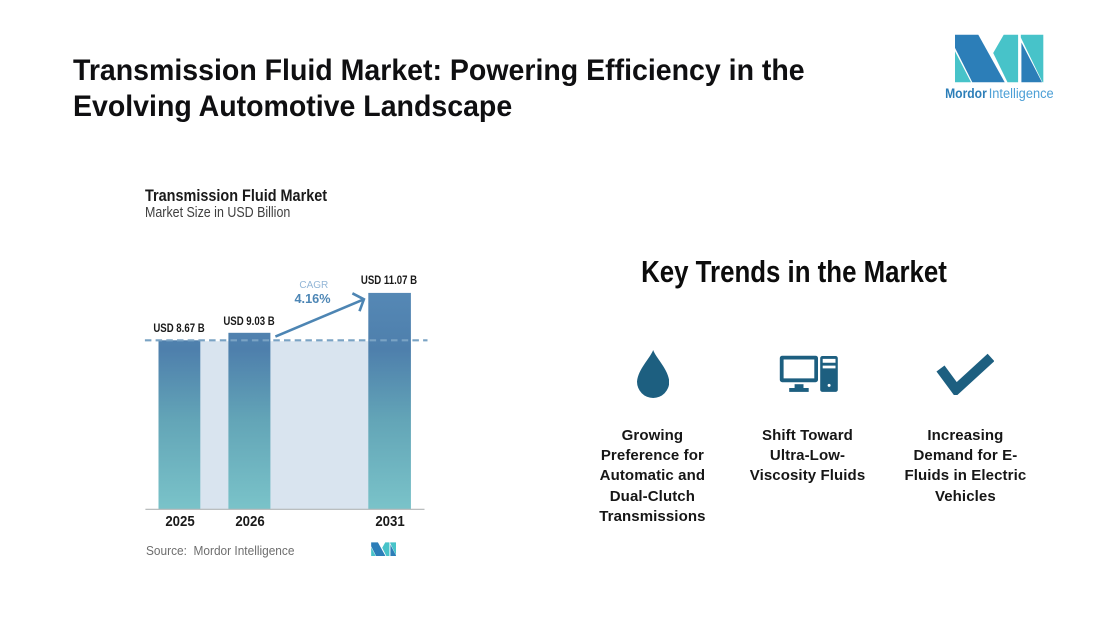  Describe the element at coordinates (966, 93) in the screenshot. I see `svg-text: Mordor` at that location.